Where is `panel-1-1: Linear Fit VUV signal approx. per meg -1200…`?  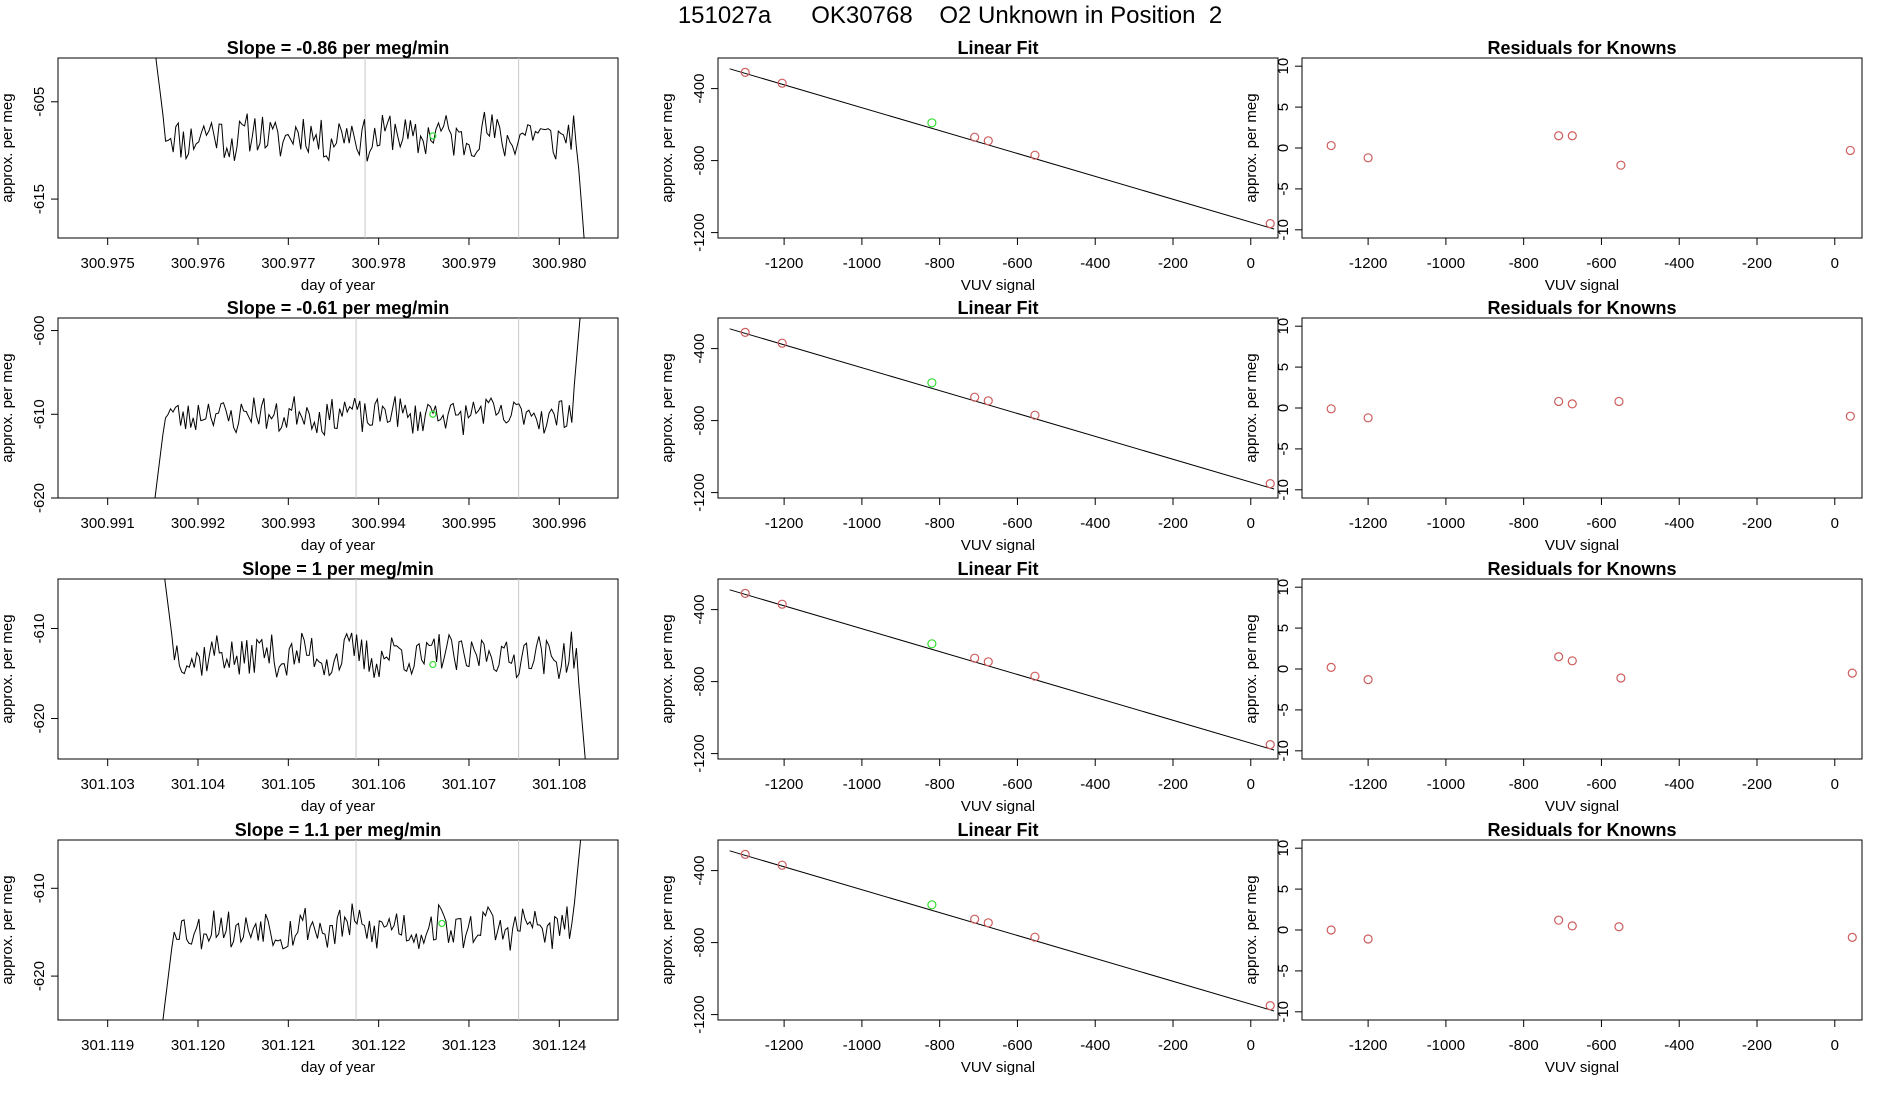 panel-1-1: Linear Fit VUV signal approx. per meg -1200… is located at coordinates (969, 426).